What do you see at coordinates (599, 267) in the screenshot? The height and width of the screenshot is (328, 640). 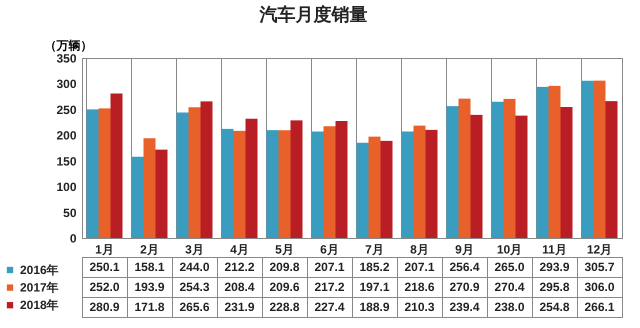 I see `data-label: 305.7` at bounding box center [599, 267].